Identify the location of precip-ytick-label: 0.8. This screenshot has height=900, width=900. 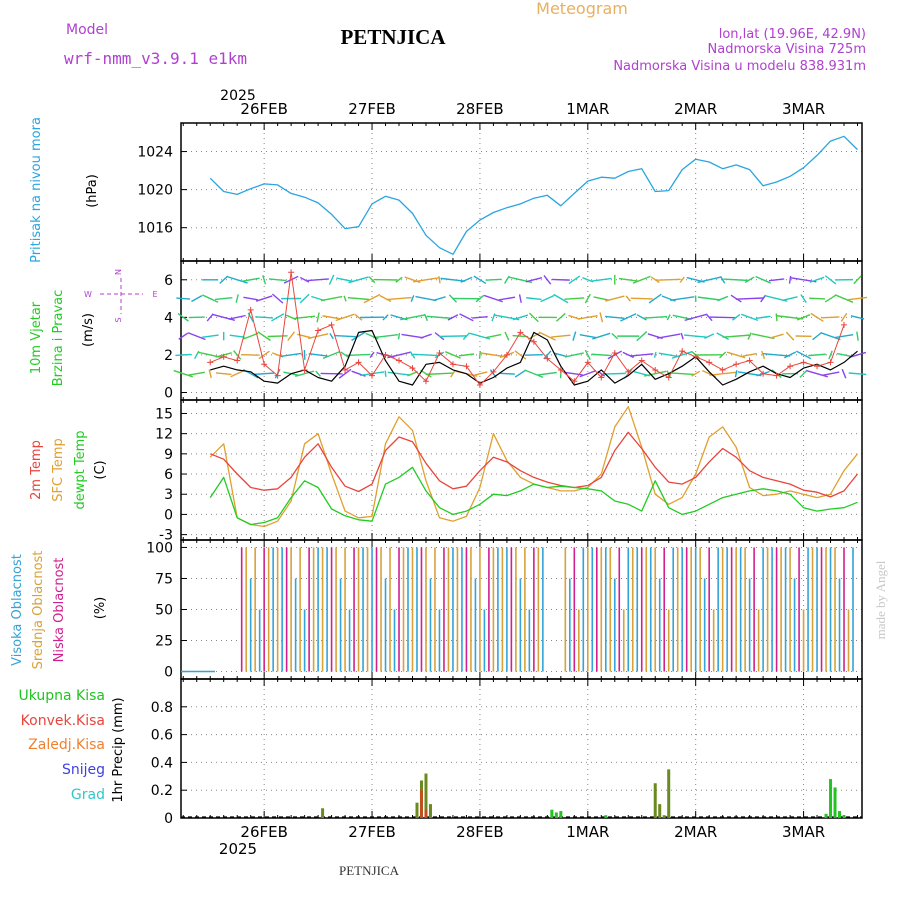
(162, 708).